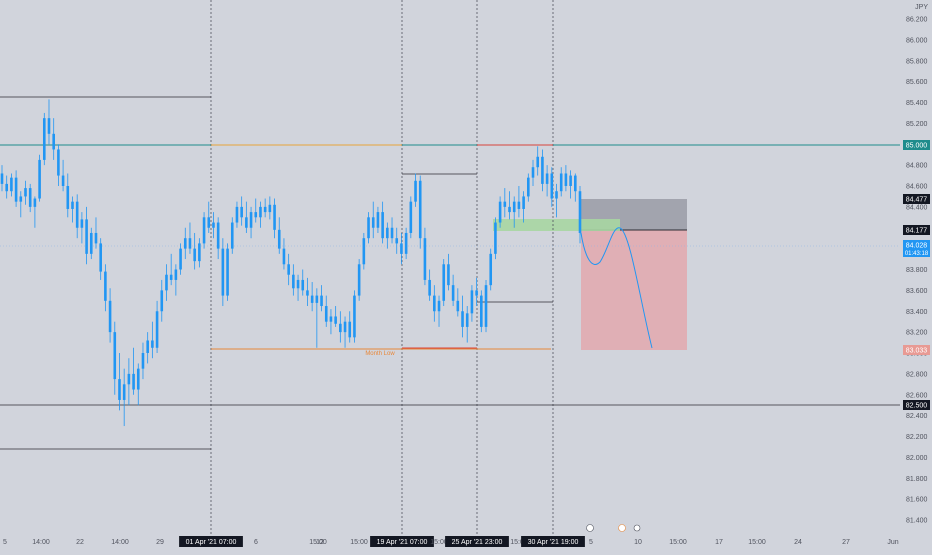 The width and height of the screenshot is (932, 555). What do you see at coordinates (556, 225) in the screenshot?
I see `demand-zone` at bounding box center [556, 225].